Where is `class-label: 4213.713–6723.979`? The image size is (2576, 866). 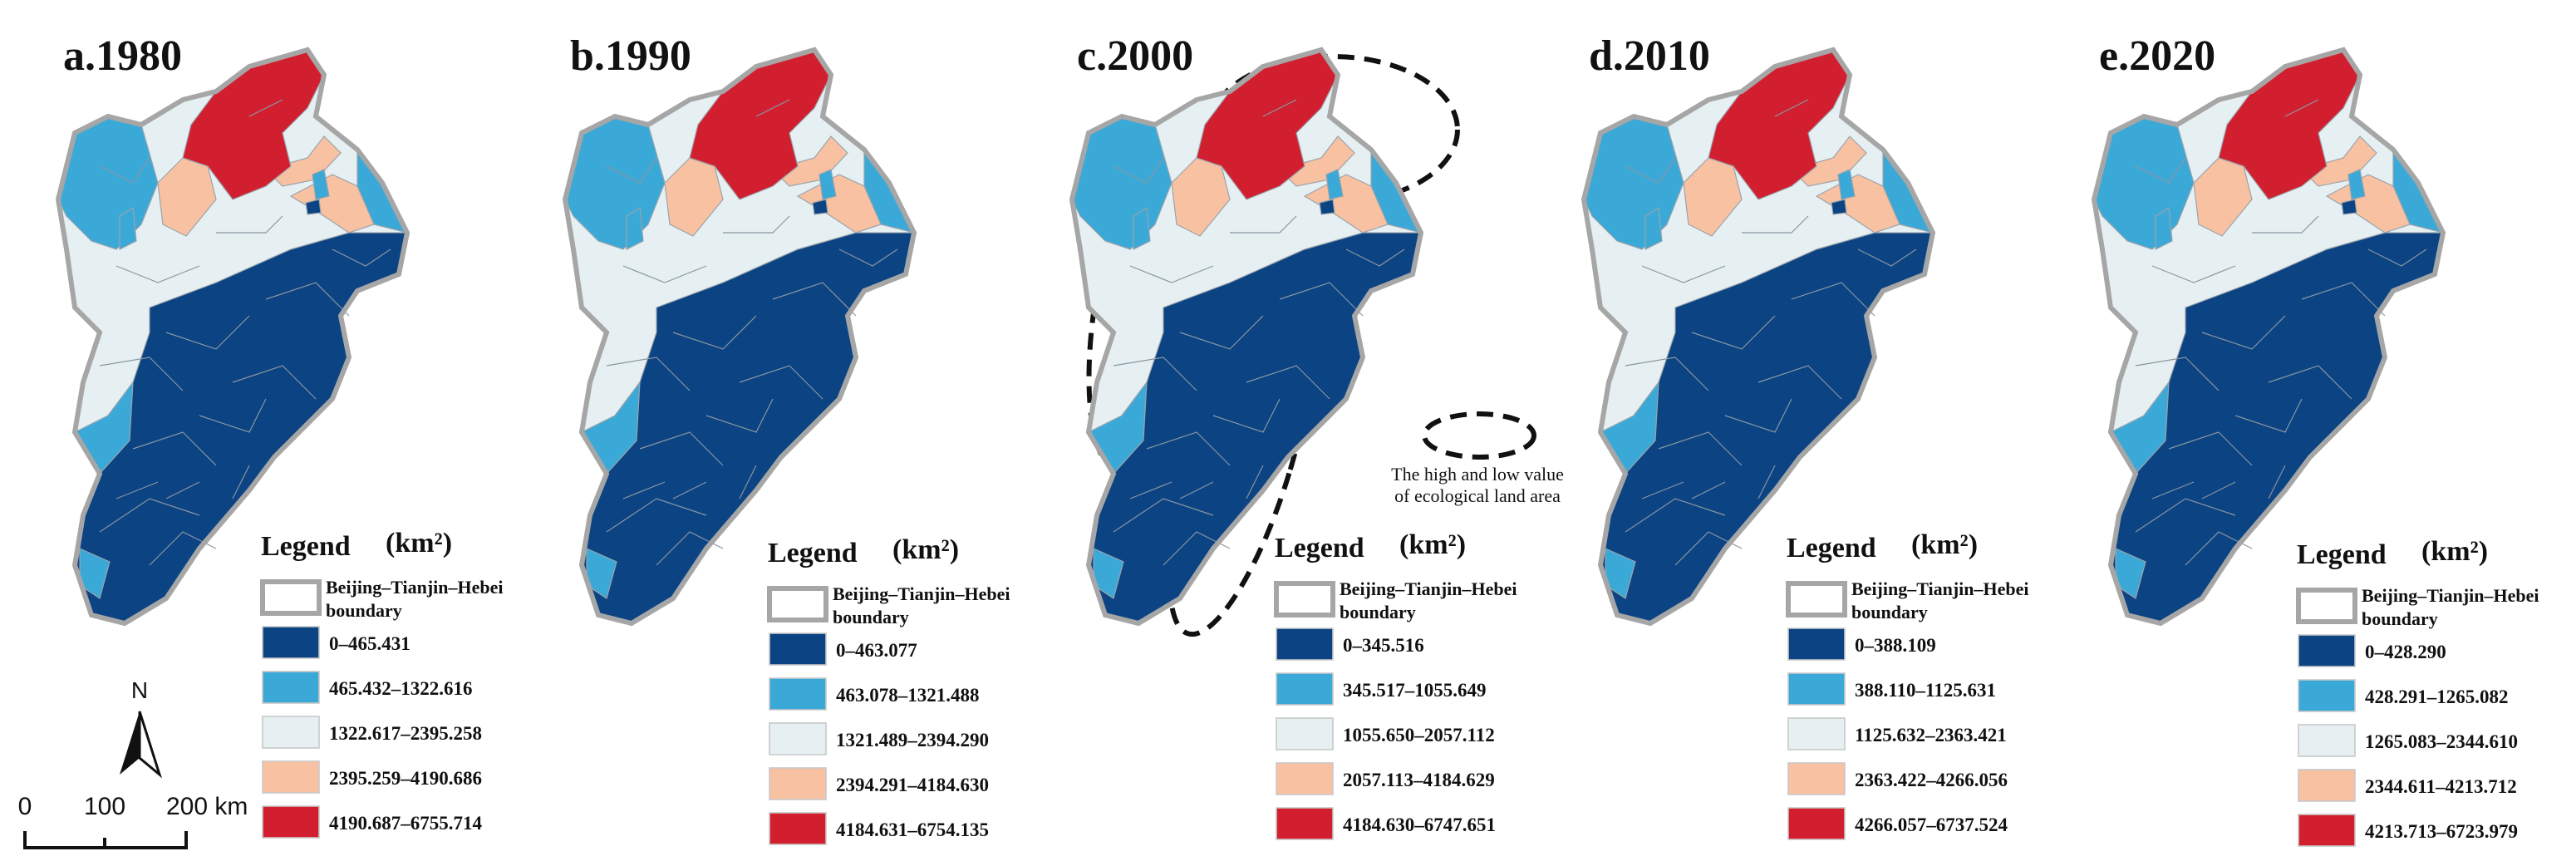 class-label: 4213.713–6723.979 is located at coordinates (2441, 831).